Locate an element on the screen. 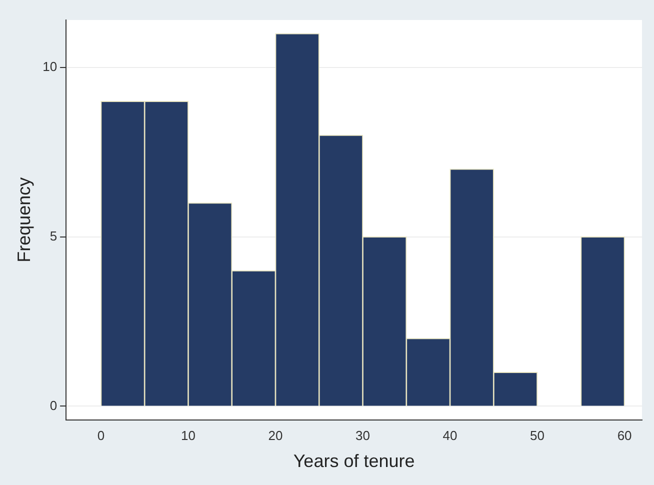 This screenshot has width=654, height=485. x-tick-label: 60 is located at coordinates (624, 436).